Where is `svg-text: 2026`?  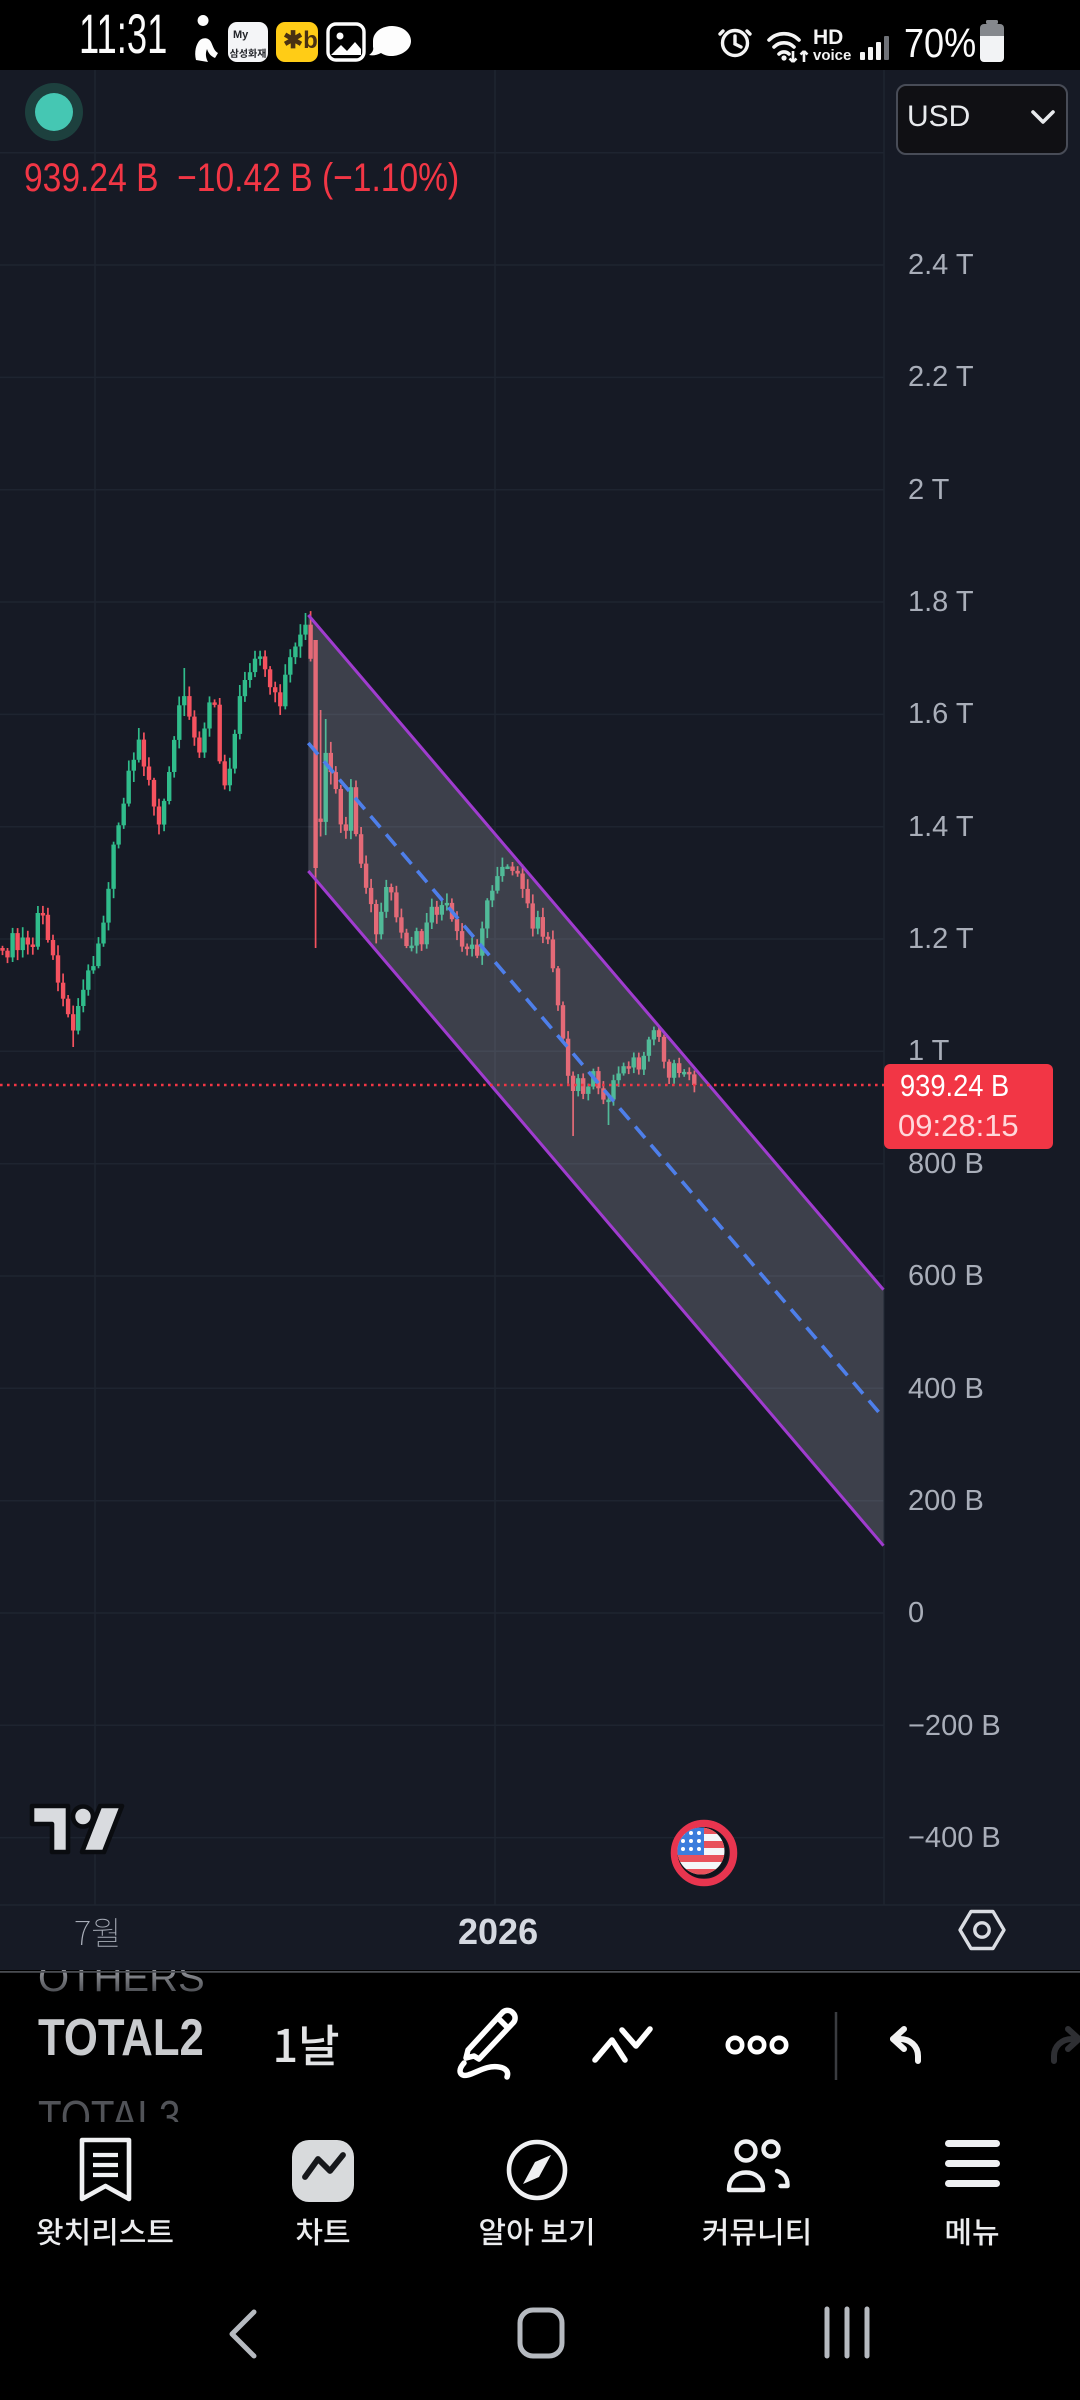
svg-text: 2026 is located at coordinates (498, 1931).